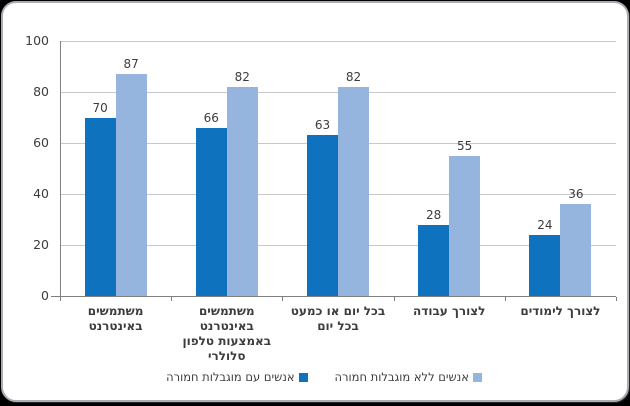 The image size is (630, 406). I want to click on bar-series1-cat2, so click(211, 211).